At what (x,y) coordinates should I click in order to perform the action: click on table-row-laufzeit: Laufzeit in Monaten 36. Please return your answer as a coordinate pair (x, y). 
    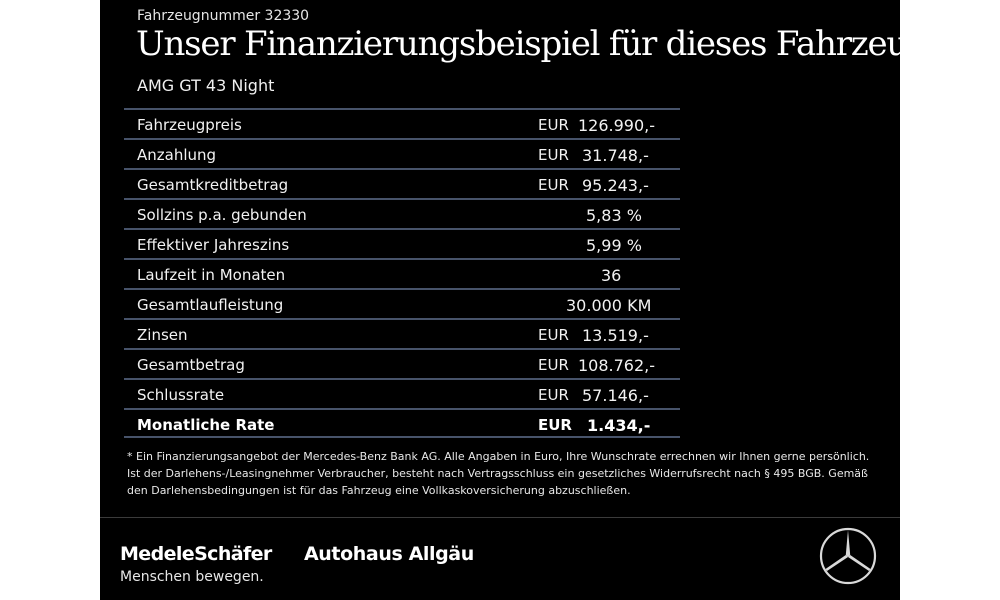
    Looking at the image, I should click on (402, 273).